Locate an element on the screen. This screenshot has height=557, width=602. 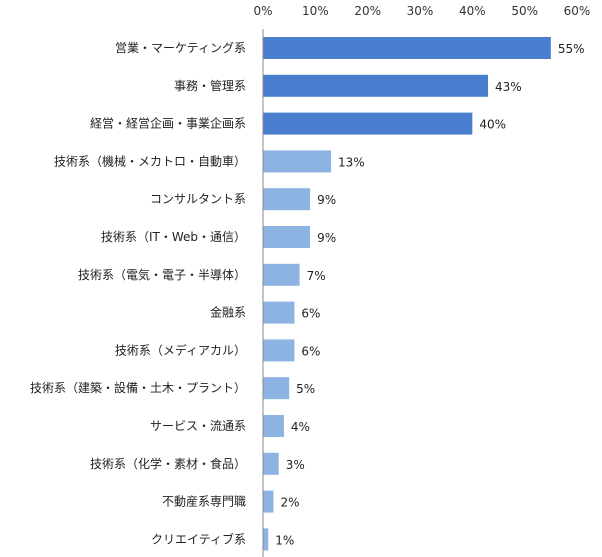
value-label: 7% is located at coordinates (316, 276).